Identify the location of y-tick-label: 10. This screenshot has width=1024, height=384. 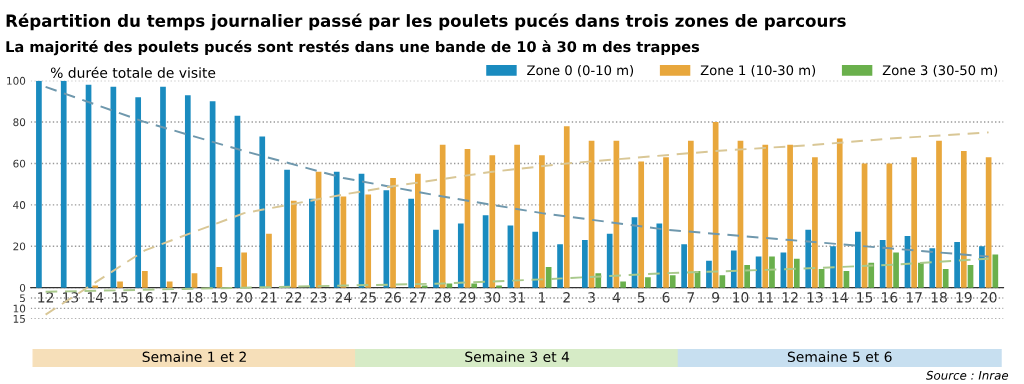
(19, 308).